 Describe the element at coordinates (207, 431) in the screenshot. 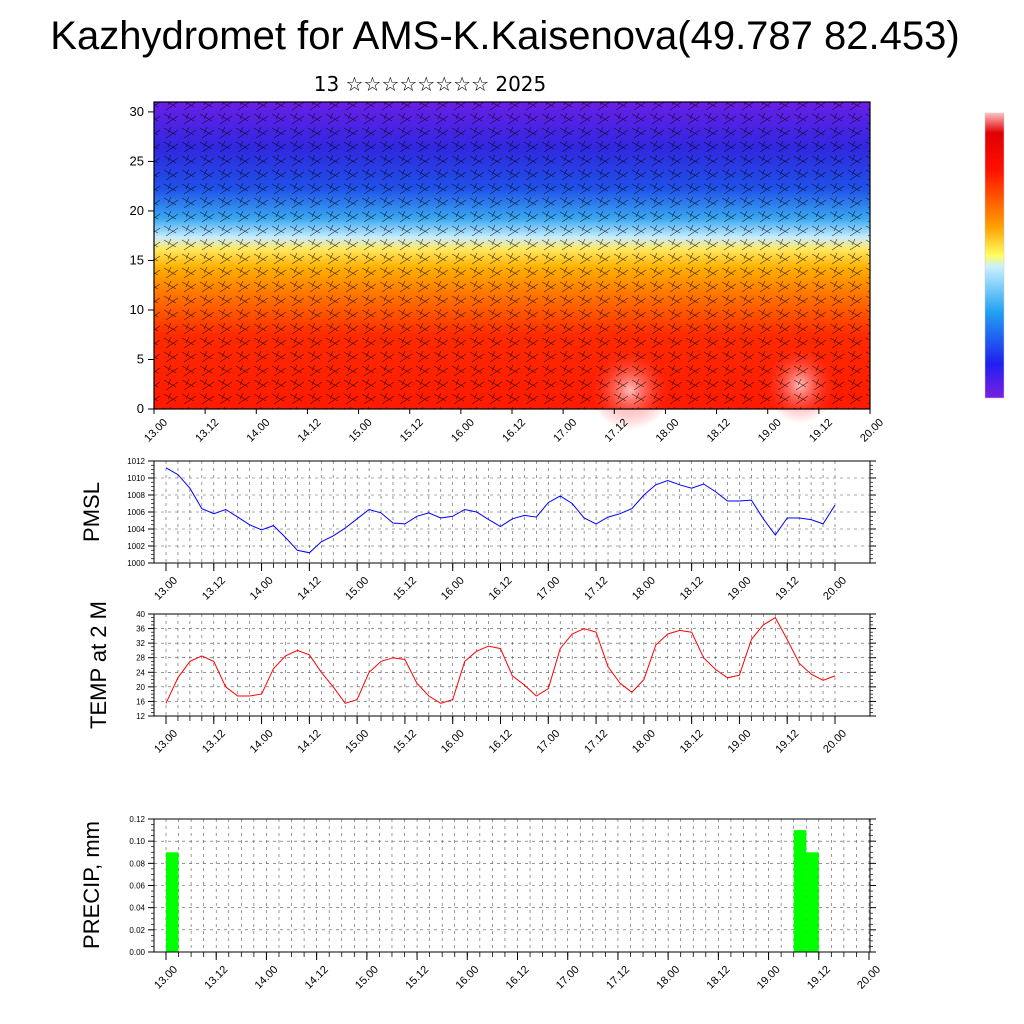

I see `heatmap-x-tick-label: 13.12` at that location.